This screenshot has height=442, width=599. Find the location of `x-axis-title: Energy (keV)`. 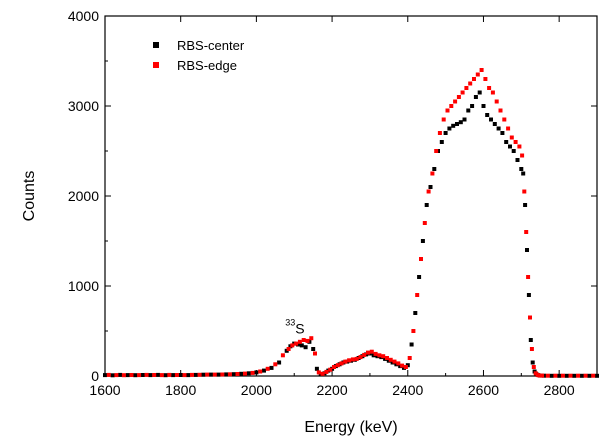

x-axis-title: Energy (keV) is located at coordinates (350, 427).